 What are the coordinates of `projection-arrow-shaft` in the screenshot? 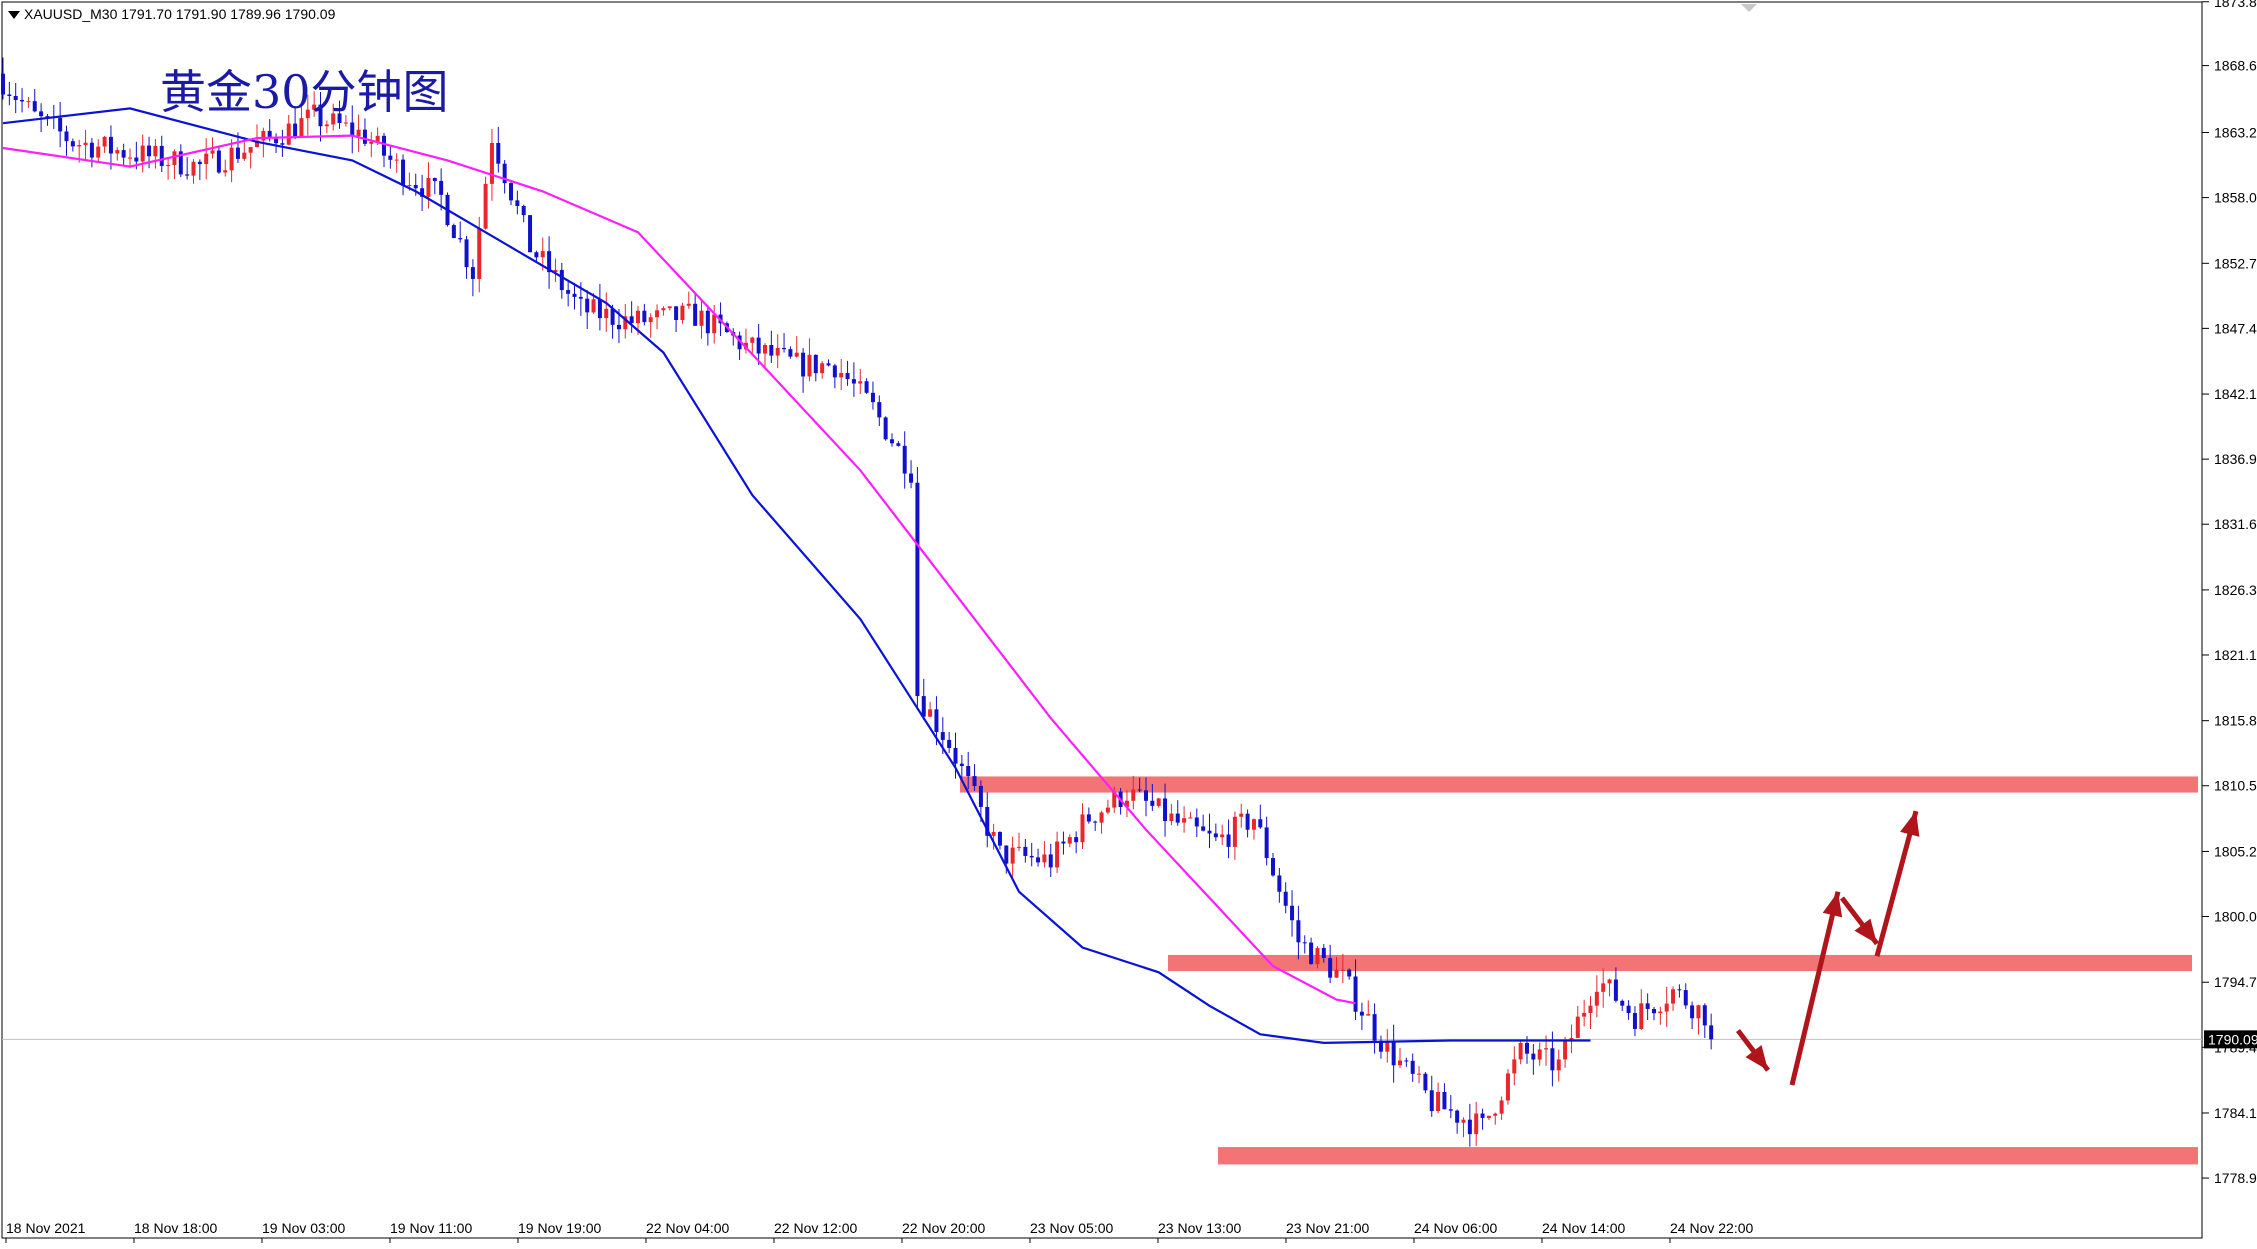 It's located at (1896, 883).